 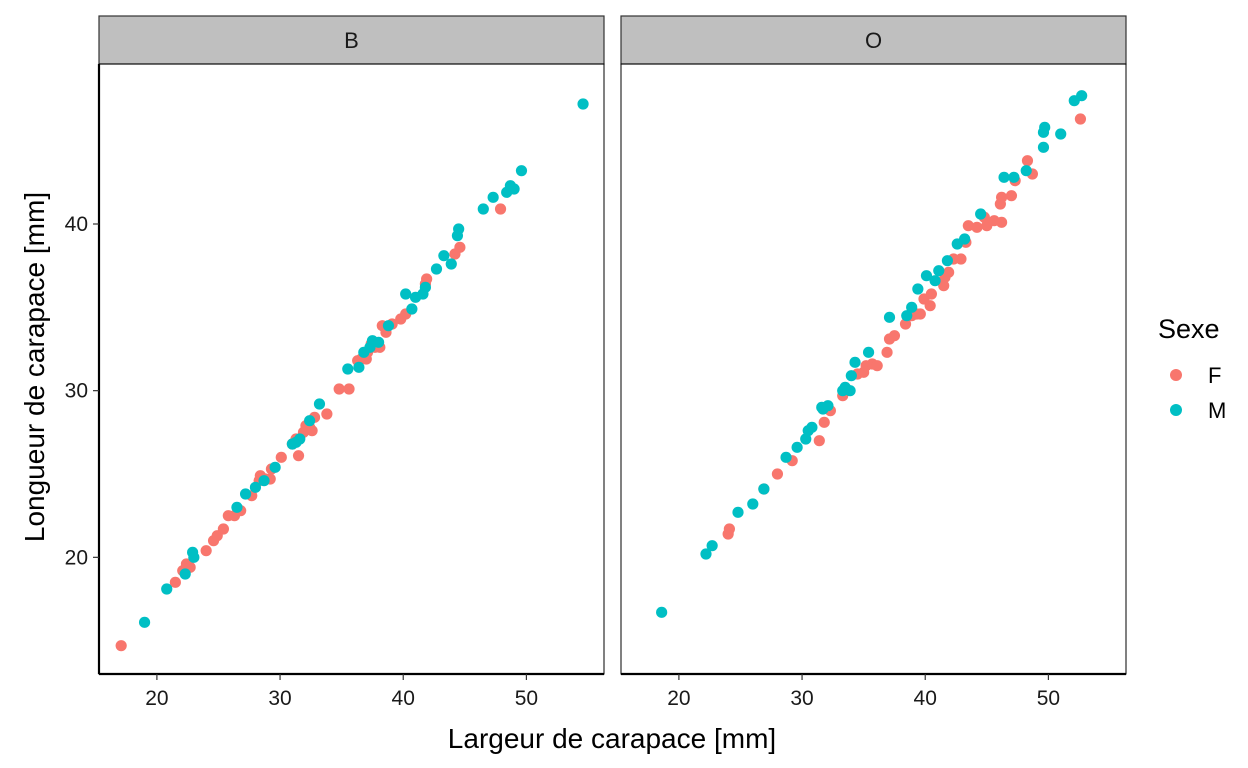 I want to click on legend-label-f: F, so click(x=1214, y=375).